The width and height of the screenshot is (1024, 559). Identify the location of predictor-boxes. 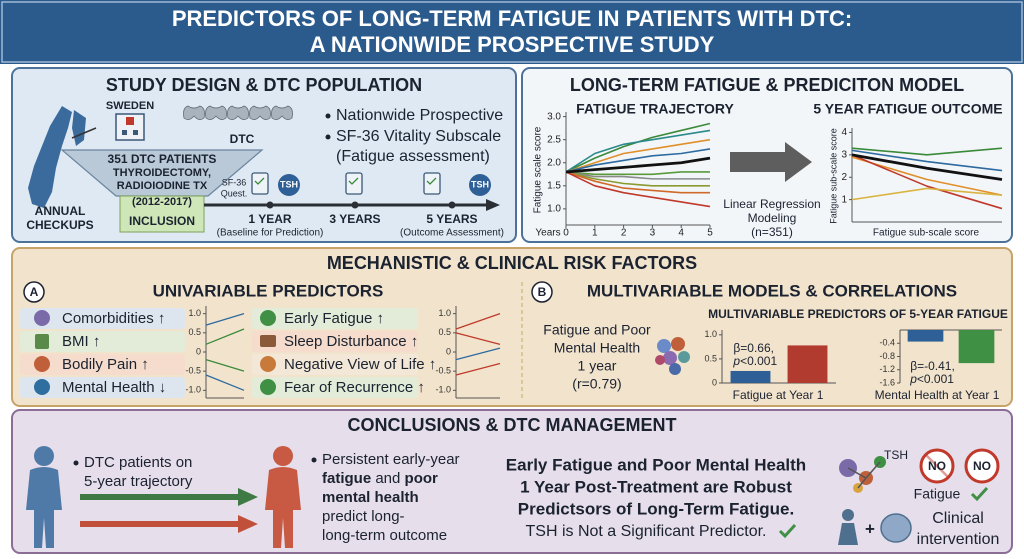
(219, 353).